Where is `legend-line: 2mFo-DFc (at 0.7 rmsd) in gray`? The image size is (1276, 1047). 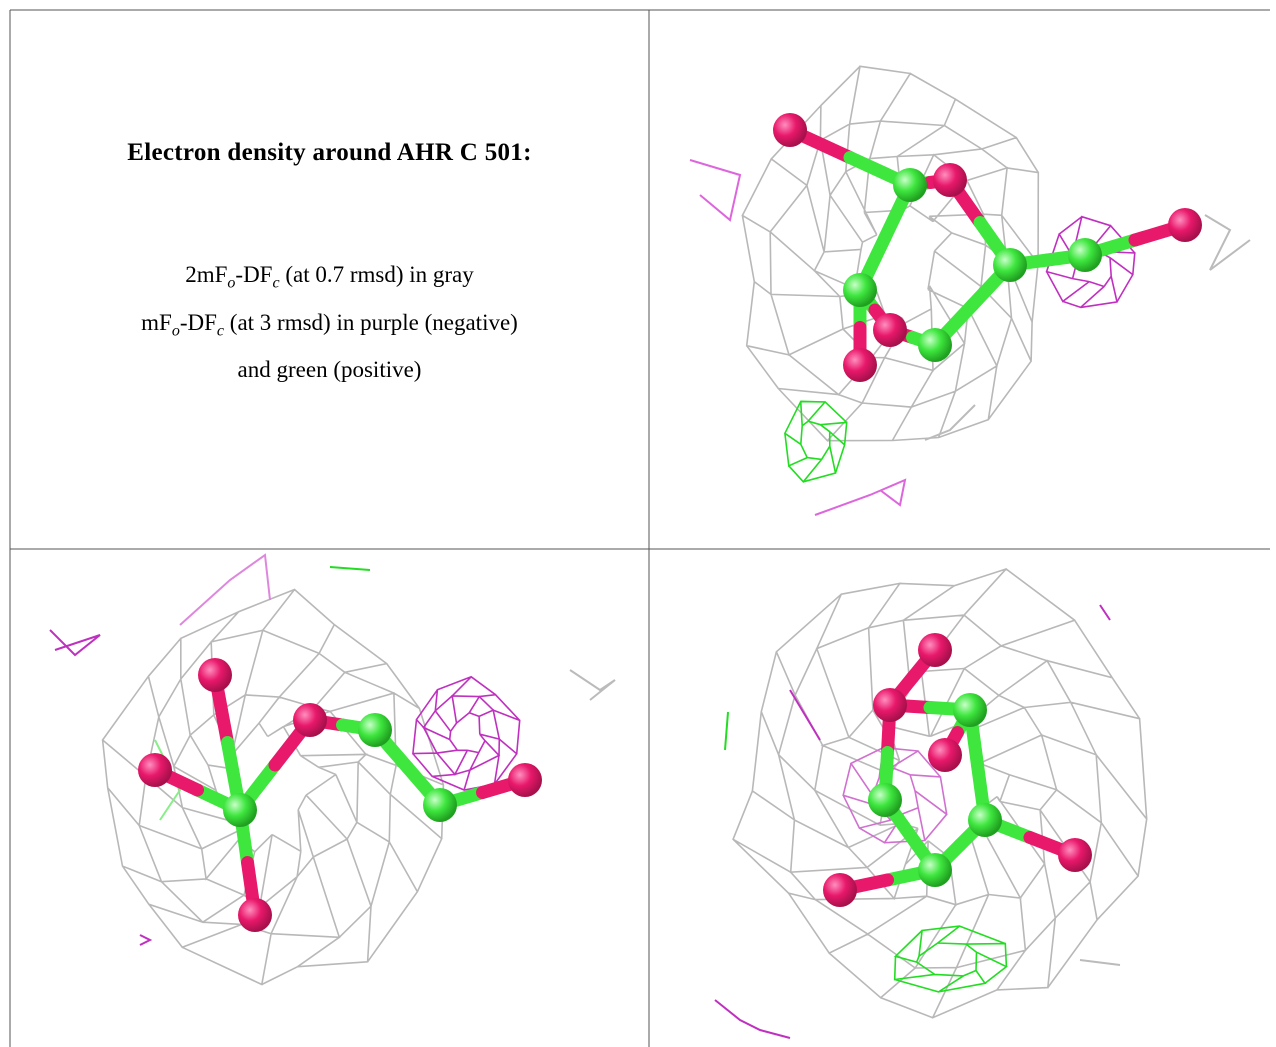 legend-line: 2mFo-DFc (at 0.7 rmsd) in gray is located at coordinates (329, 279).